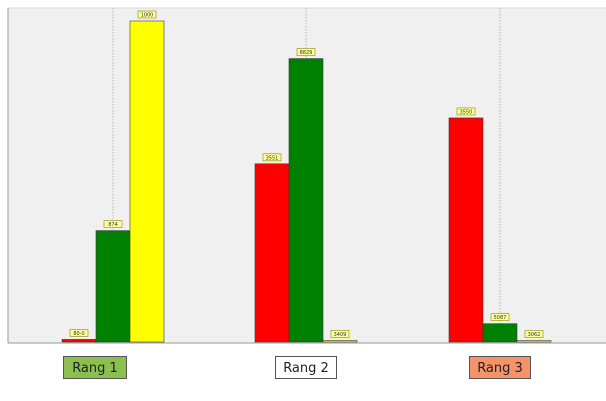  I want to click on data-label: 1000, so click(147, 16).